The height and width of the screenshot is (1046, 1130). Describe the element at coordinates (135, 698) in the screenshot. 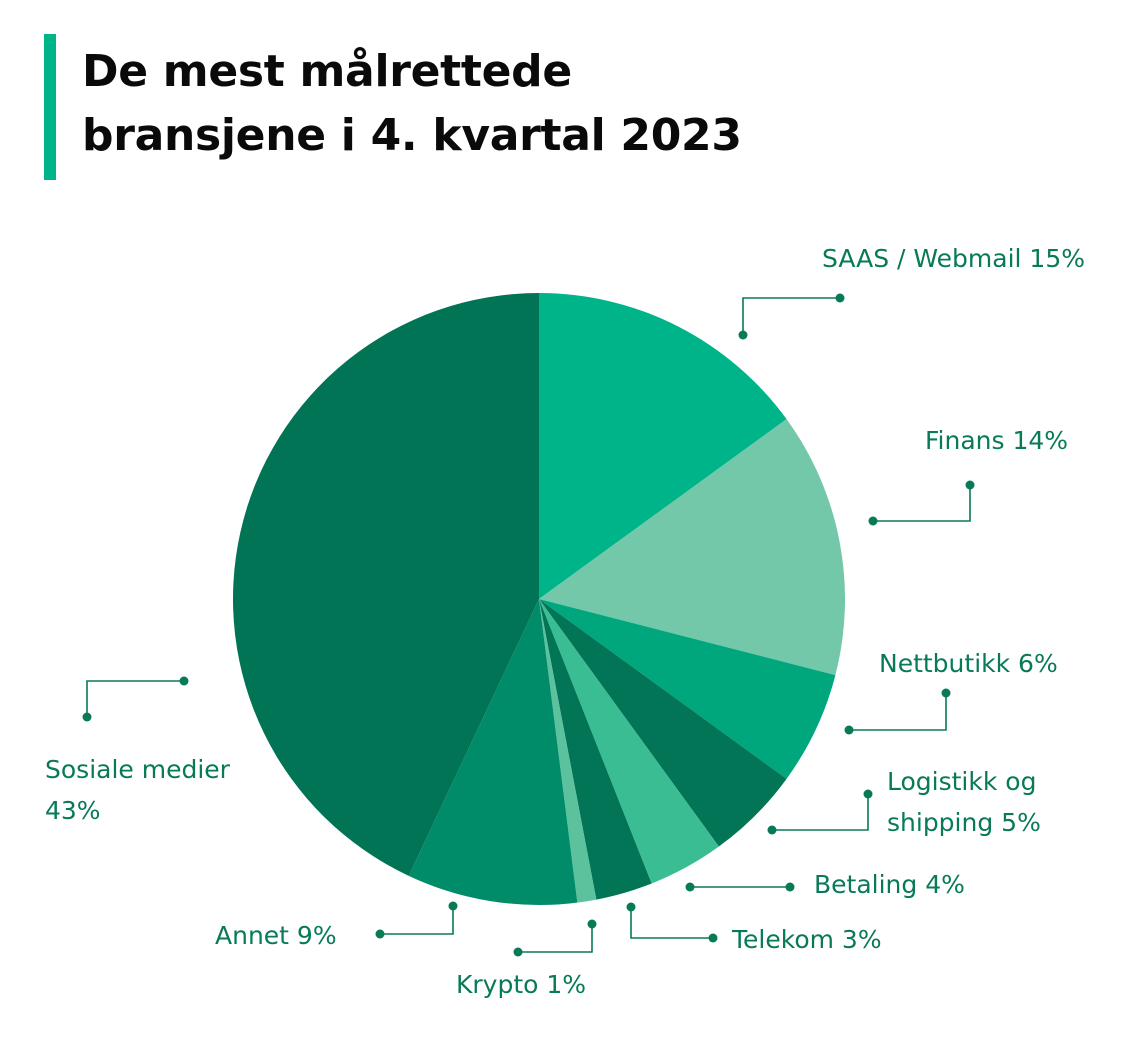

I see `callout-line-sosiale-medier` at that location.